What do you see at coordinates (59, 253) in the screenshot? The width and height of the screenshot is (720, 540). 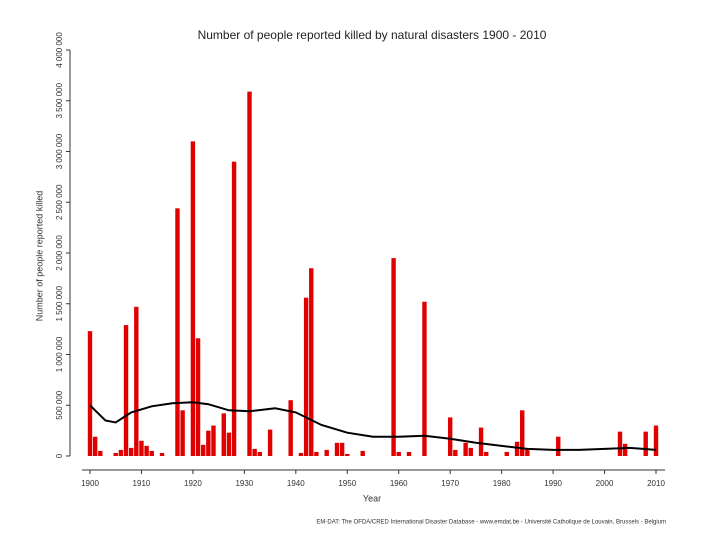 I see `y-tick-label: 2 000 000` at bounding box center [59, 253].